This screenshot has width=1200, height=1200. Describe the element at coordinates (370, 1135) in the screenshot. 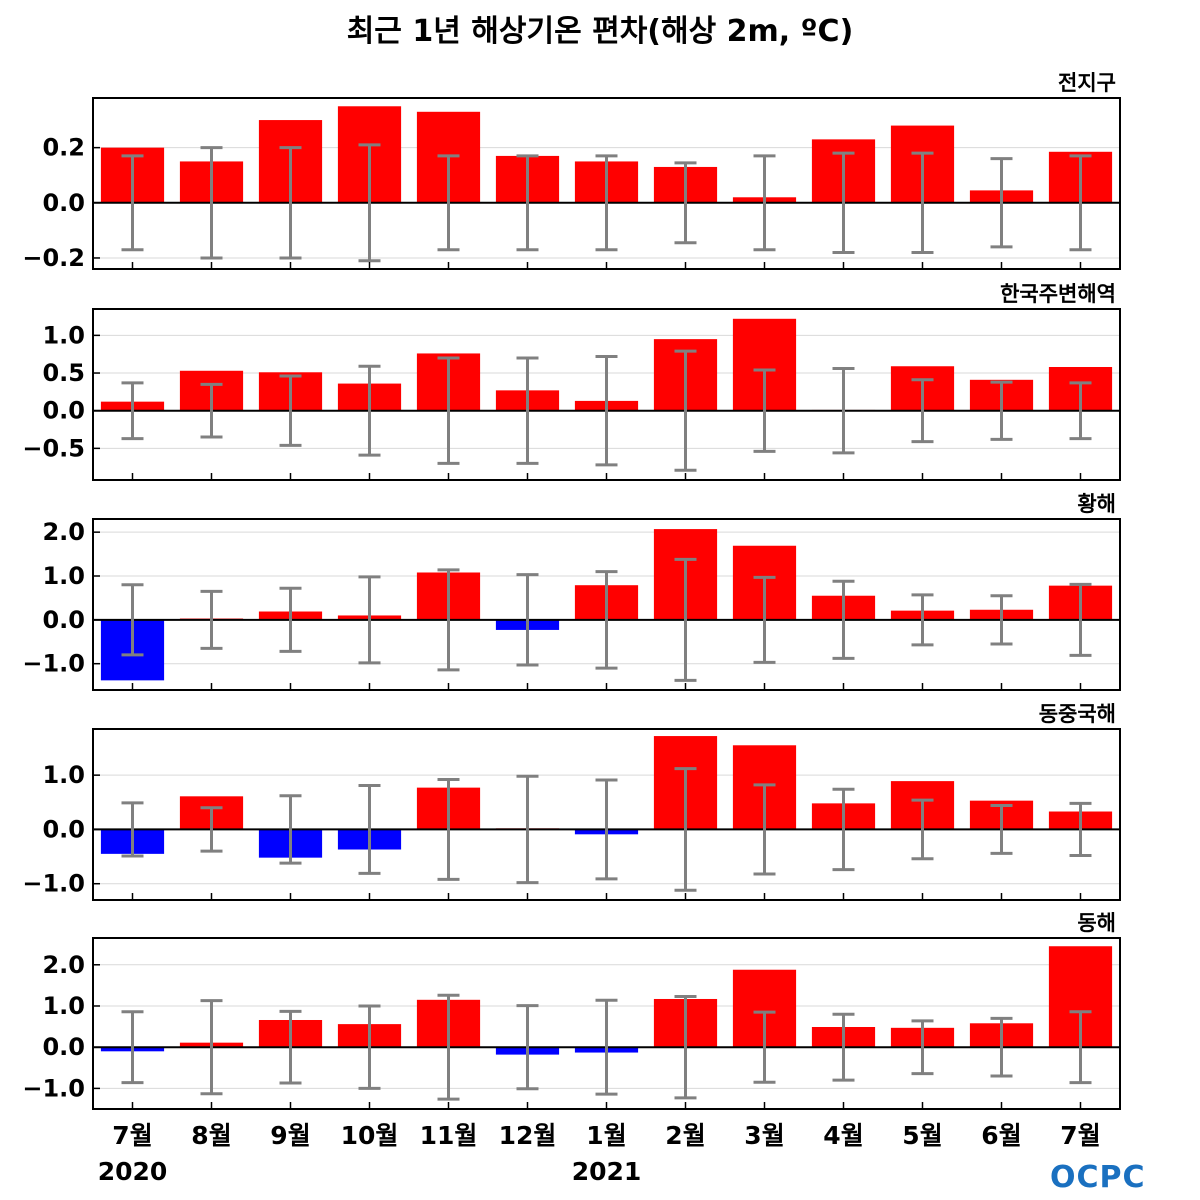

I see `x-tick-label: 10월` at that location.